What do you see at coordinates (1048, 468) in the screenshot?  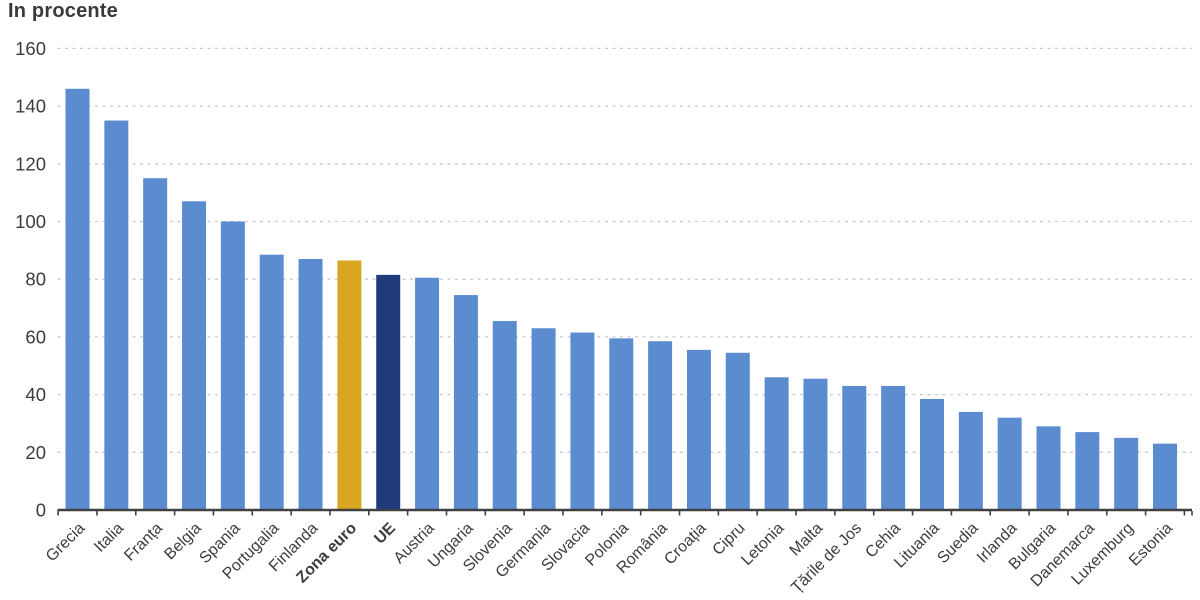 I see `bar-bulgaria` at bounding box center [1048, 468].